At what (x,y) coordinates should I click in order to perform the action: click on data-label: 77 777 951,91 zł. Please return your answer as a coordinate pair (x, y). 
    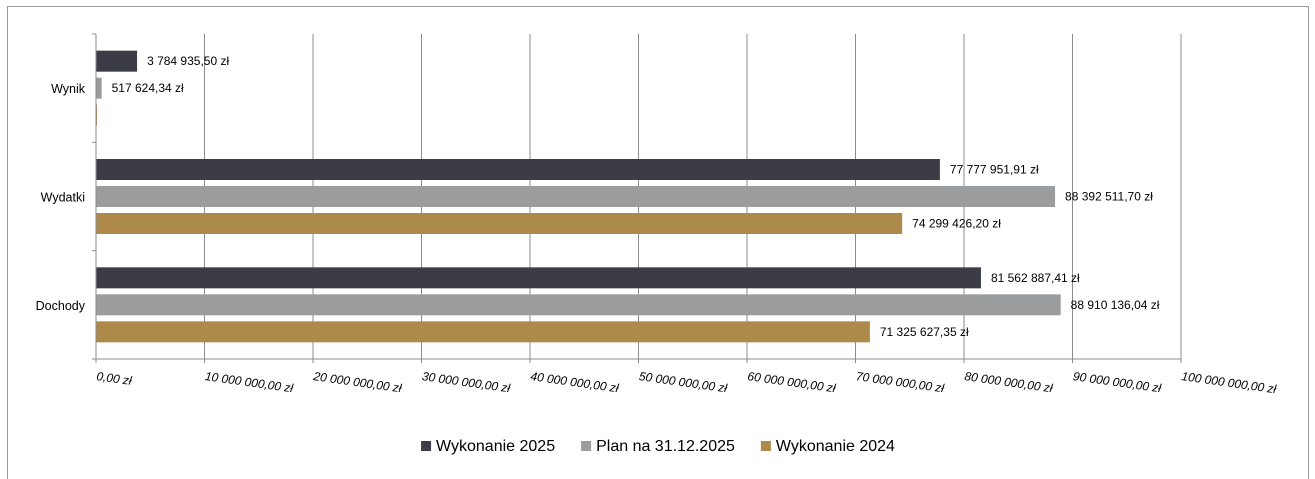
    Looking at the image, I should click on (994, 170).